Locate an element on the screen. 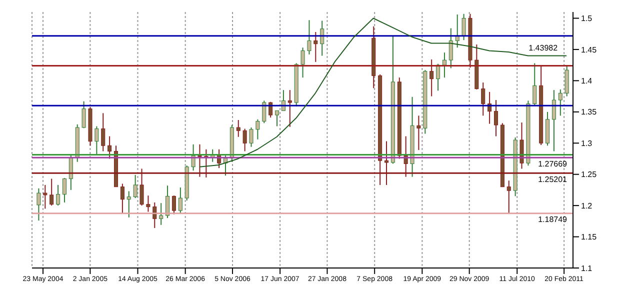 The height and width of the screenshot is (296, 625). ref-line-label: 1.25201 is located at coordinates (553, 179).